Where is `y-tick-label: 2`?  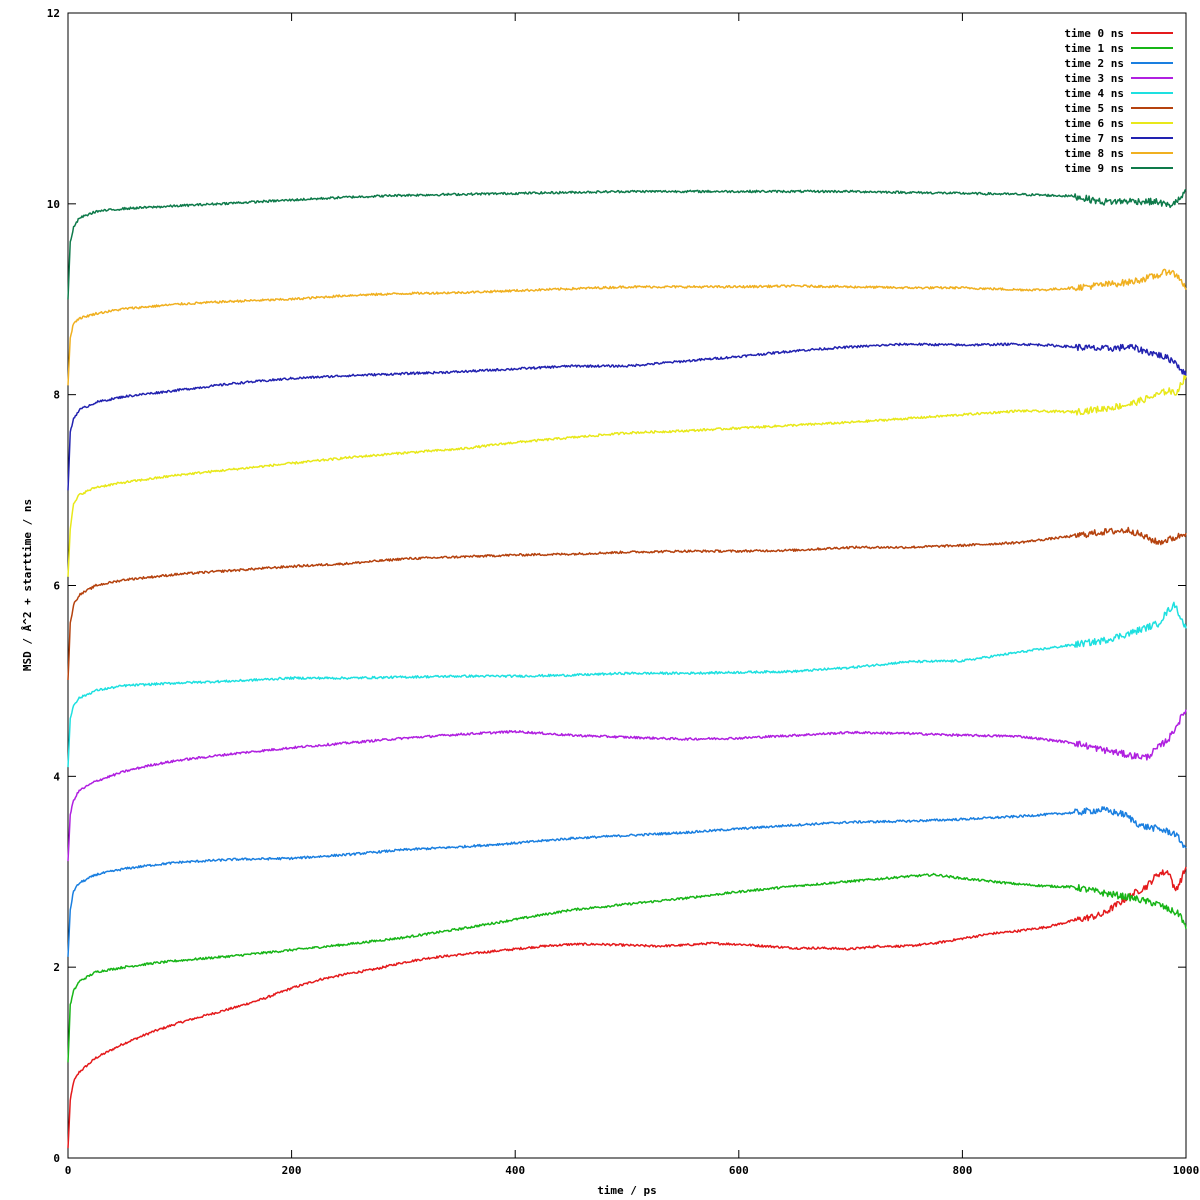
y-tick-label: 2 is located at coordinates (56, 967).